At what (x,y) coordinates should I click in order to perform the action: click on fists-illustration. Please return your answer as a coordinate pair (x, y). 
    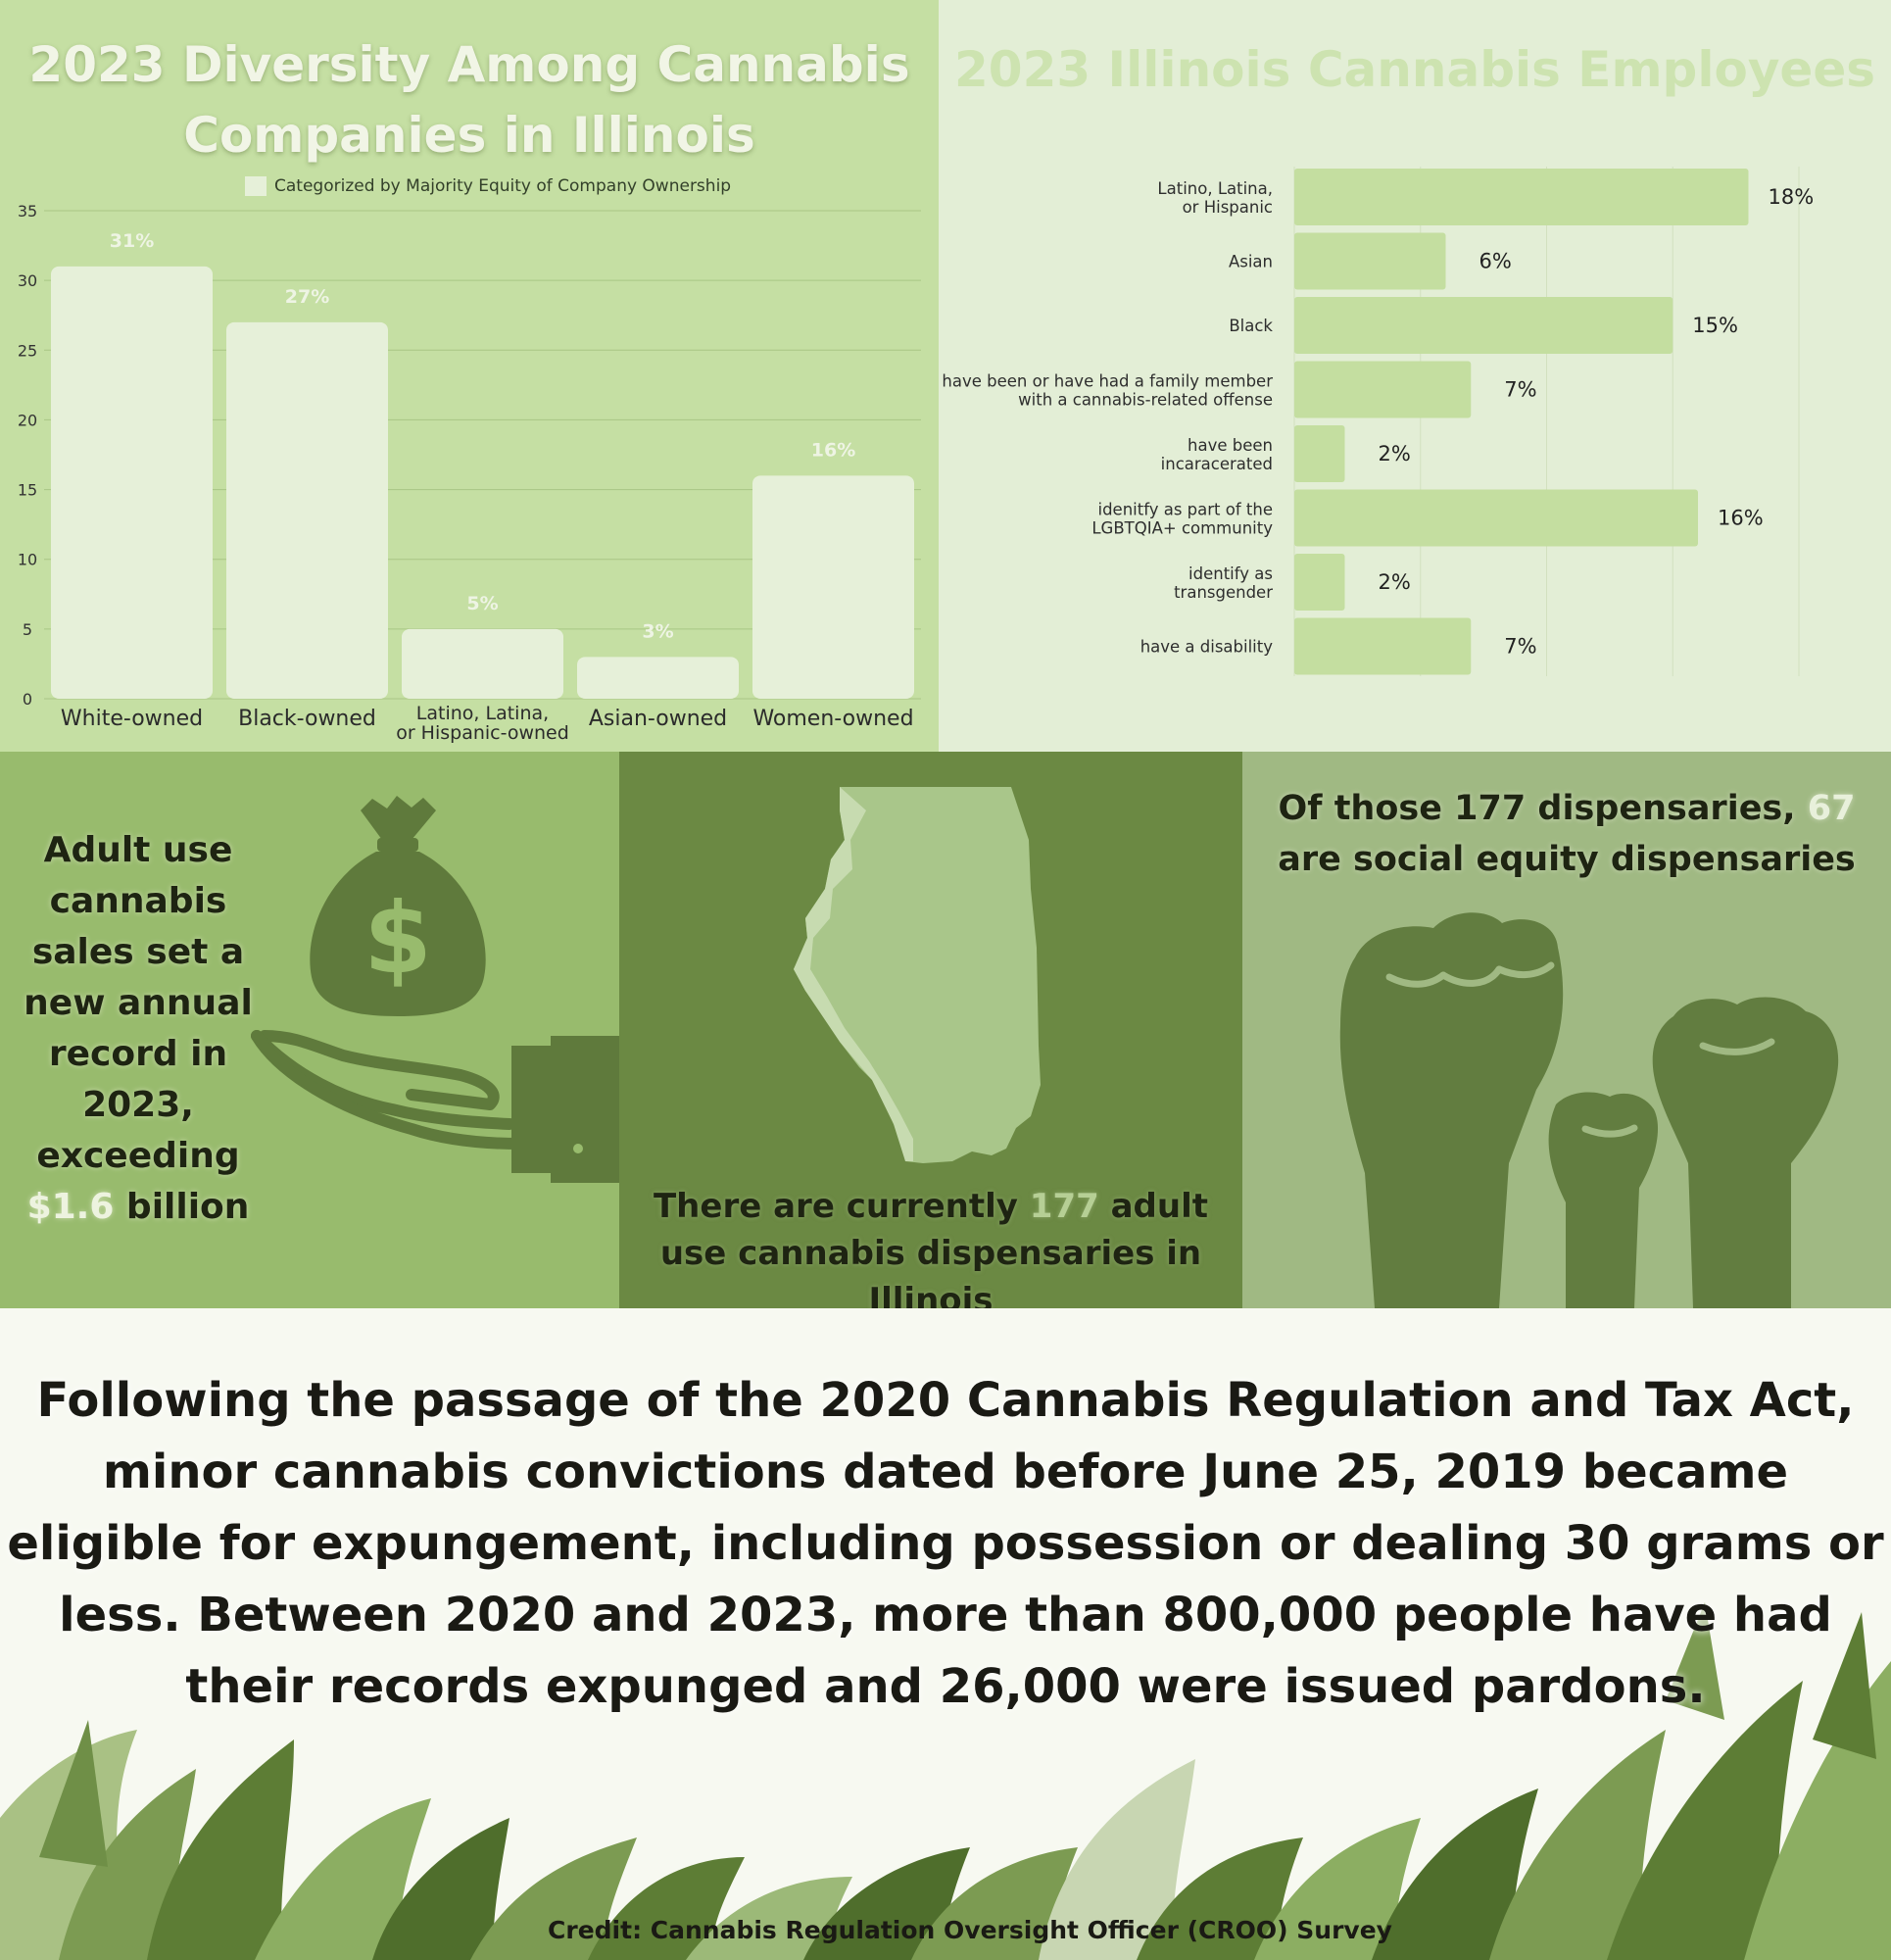
    Looking at the image, I should click on (1589, 1110).